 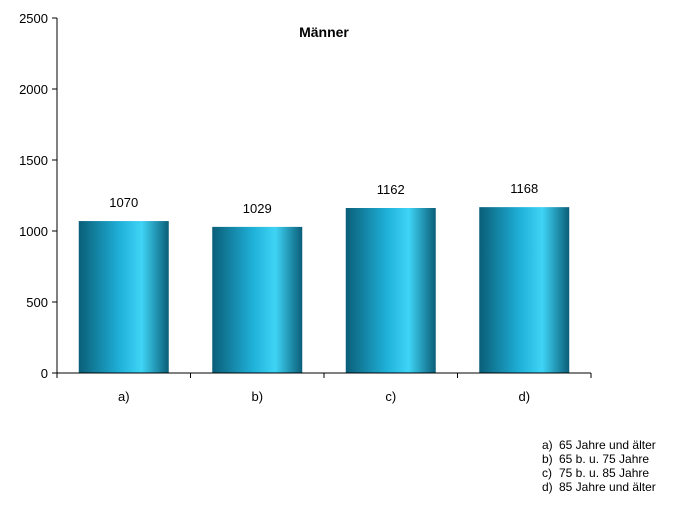 I want to click on x-tick-label-3: c), so click(x=390, y=396).